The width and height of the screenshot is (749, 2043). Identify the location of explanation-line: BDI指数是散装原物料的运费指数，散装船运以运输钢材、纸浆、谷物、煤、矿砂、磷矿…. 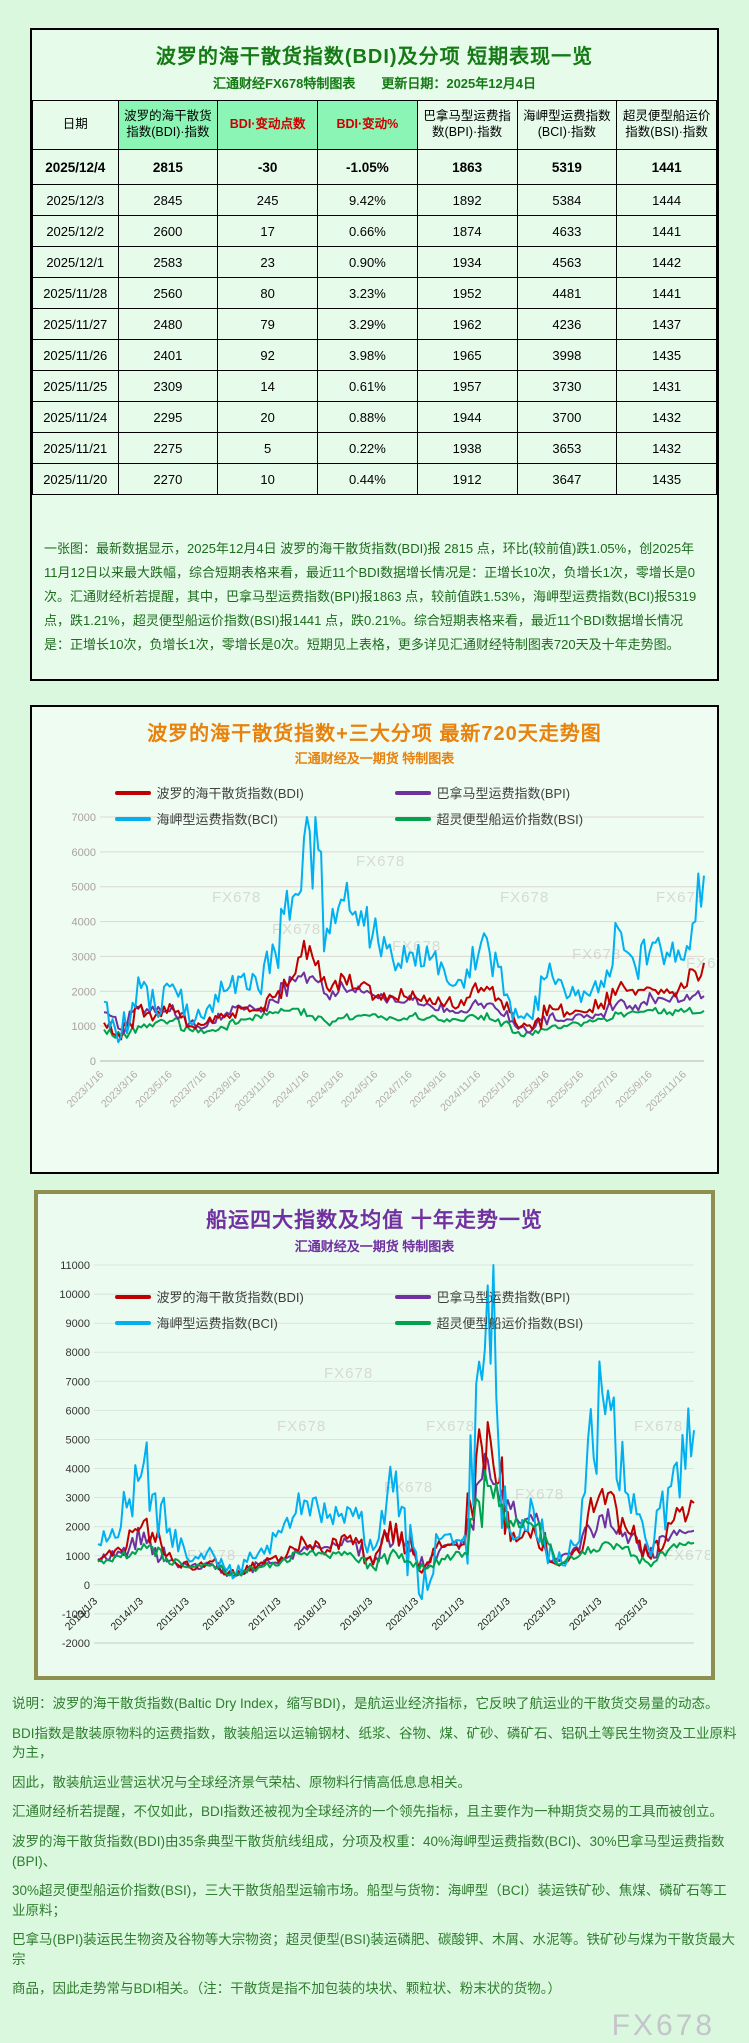
(374, 1743).